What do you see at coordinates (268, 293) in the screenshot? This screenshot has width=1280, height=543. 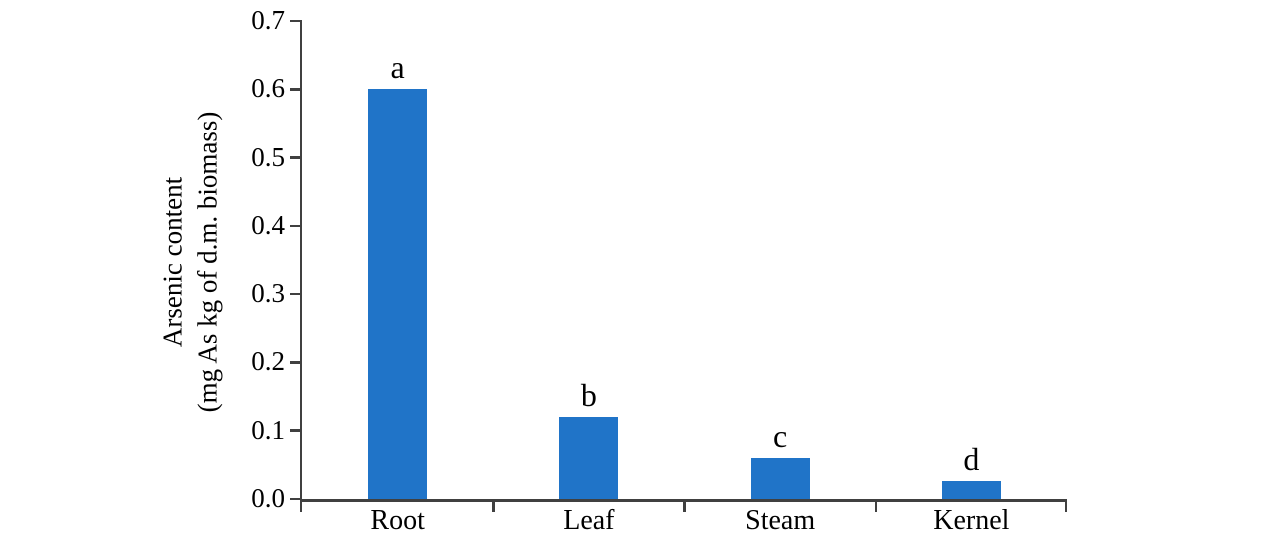 I see `y-tick-label: 0.3` at bounding box center [268, 293].